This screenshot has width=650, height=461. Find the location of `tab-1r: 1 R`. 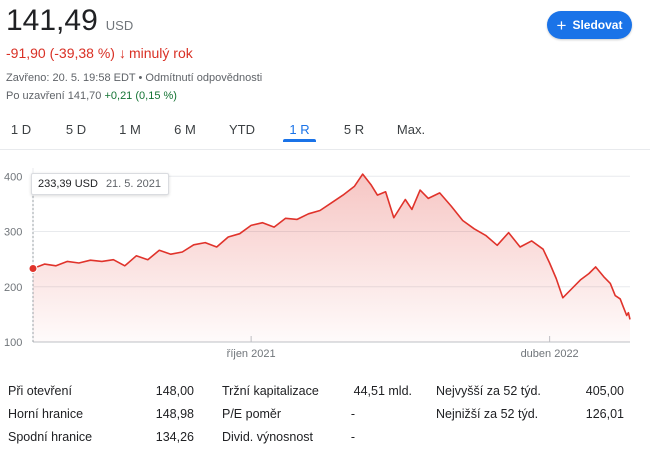

tab-1r: 1 R is located at coordinates (299, 132).